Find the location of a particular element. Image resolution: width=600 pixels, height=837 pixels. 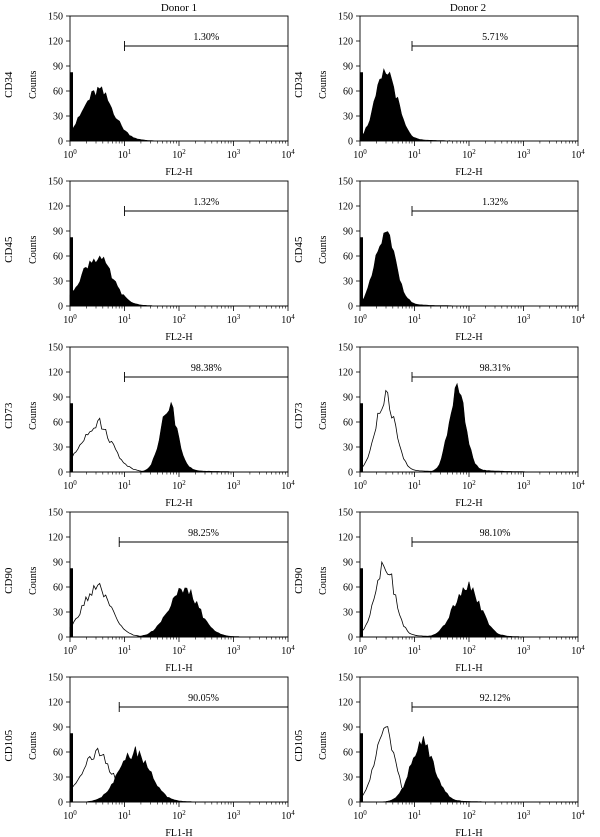

control-histogram is located at coordinates (178, 775).